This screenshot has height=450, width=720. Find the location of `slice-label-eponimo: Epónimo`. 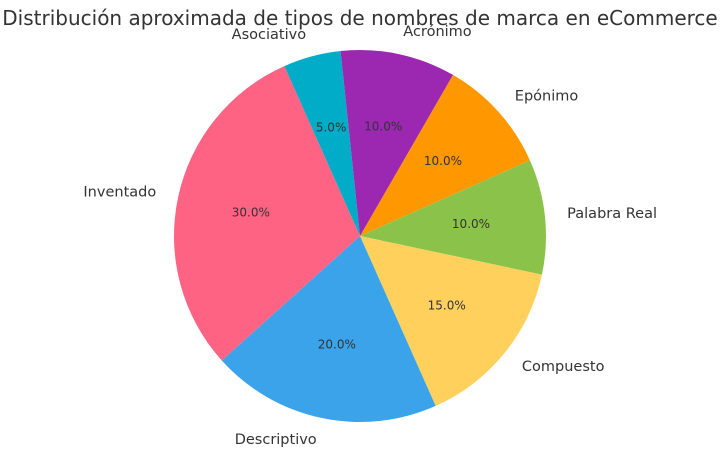

slice-label-eponimo: Epónimo is located at coordinates (547, 97).